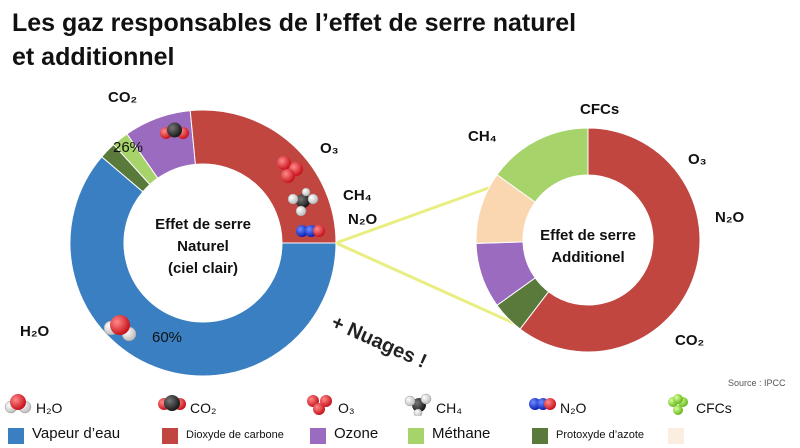 Image resolution: width=800 pixels, height=448 pixels. What do you see at coordinates (428, 254) in the screenshot?
I see `zoom-connector` at bounding box center [428, 254].